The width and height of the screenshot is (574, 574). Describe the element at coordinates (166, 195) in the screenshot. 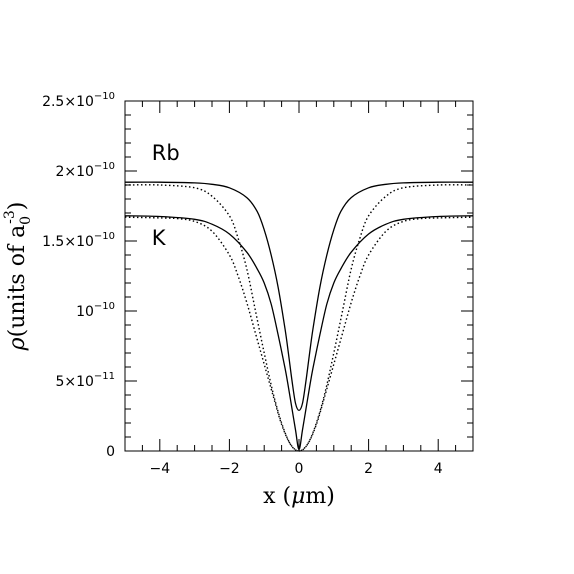

I see `annotations: Rb K` at that location.